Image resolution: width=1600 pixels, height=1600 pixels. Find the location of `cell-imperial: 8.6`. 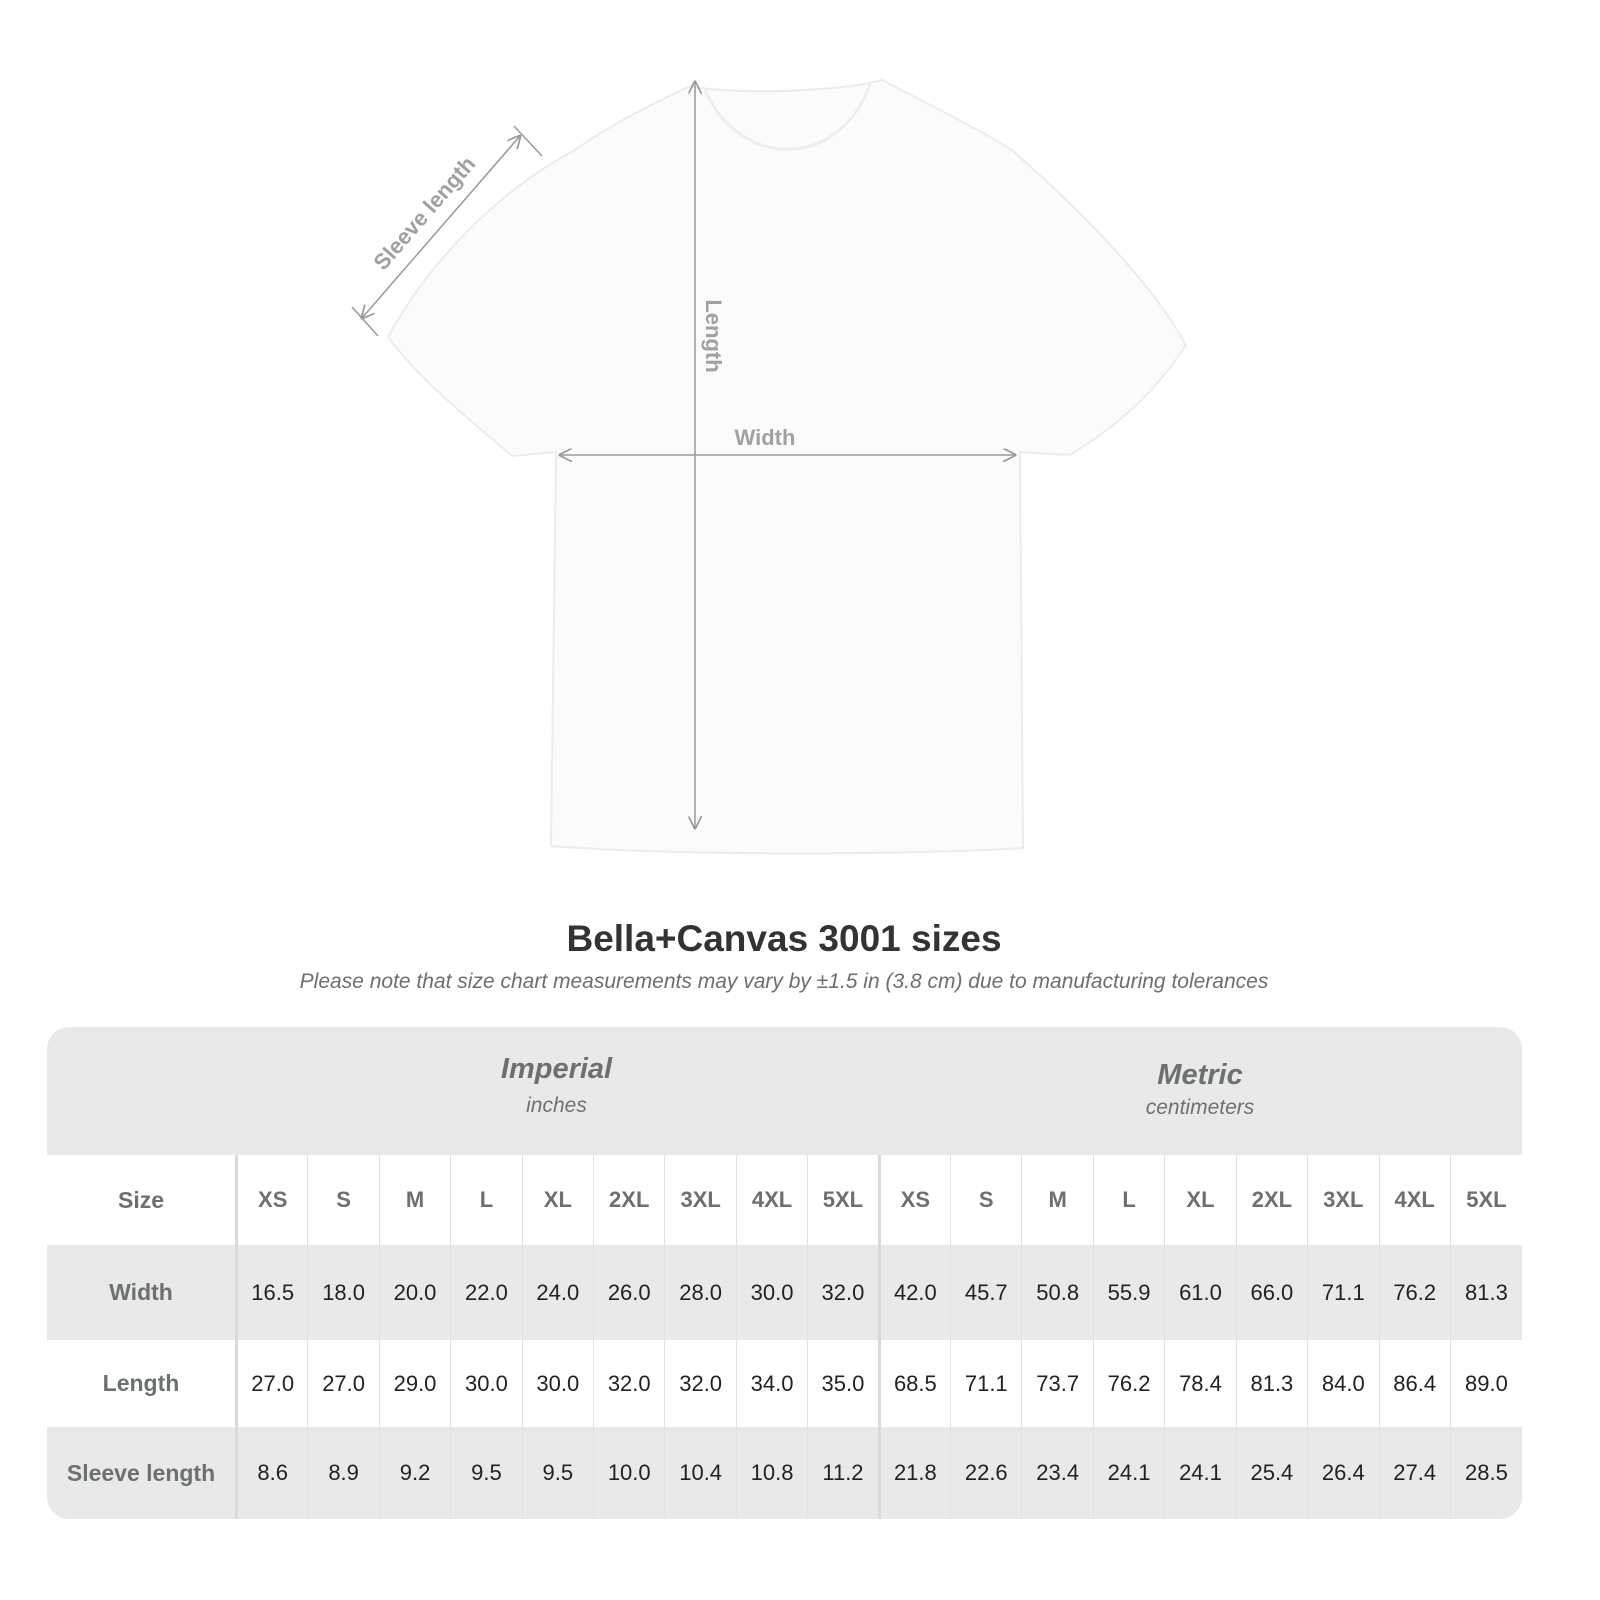

cell-imperial: 8.6 is located at coordinates (271, 1473).